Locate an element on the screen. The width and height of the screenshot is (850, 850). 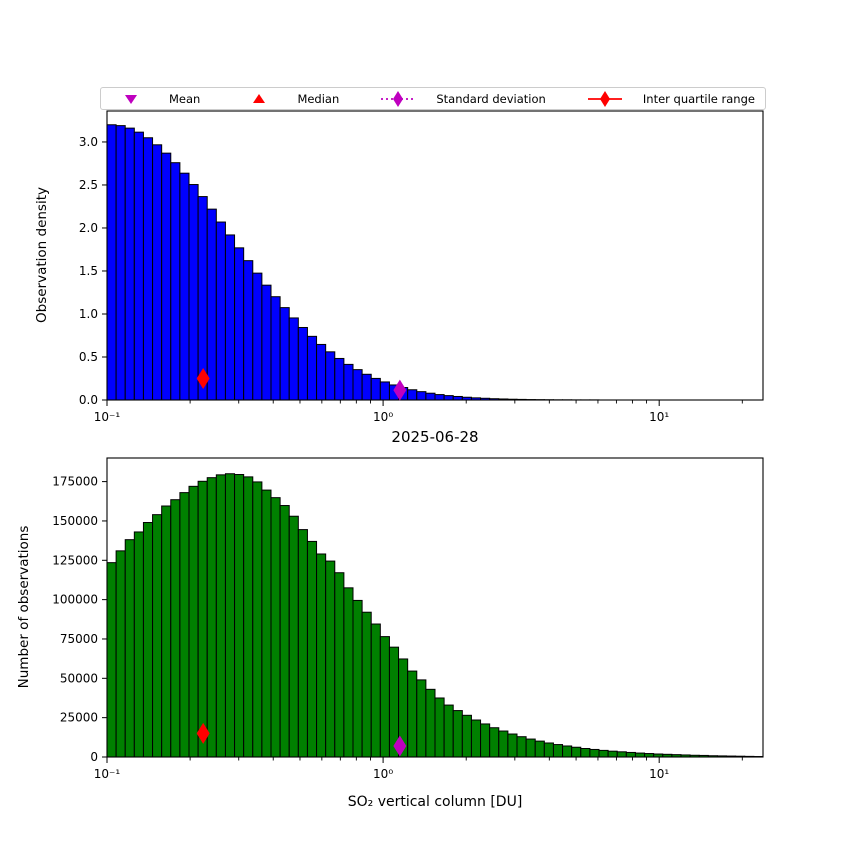
svg-text: 0 is located at coordinates (94, 757).